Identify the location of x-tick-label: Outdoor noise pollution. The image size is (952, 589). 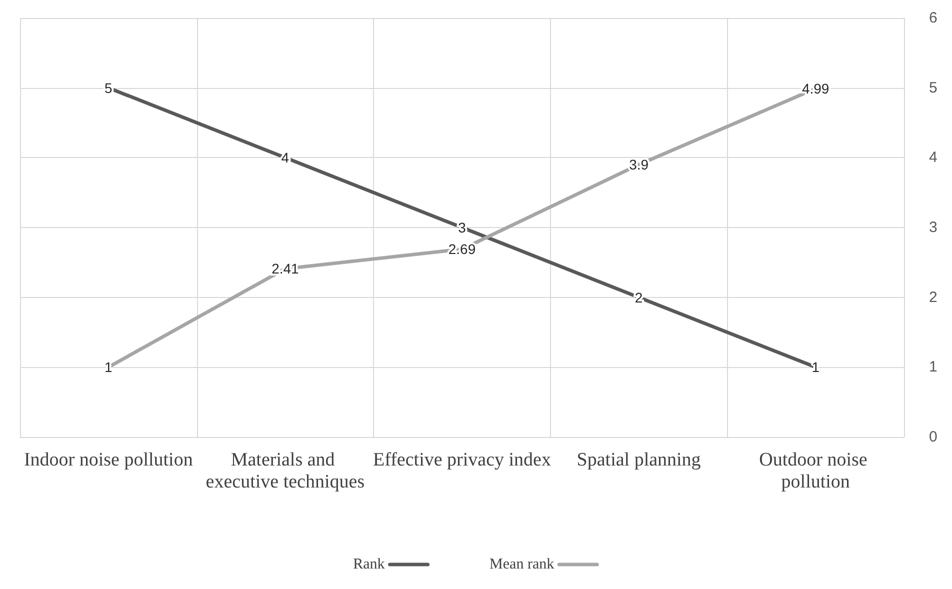
(815, 471).